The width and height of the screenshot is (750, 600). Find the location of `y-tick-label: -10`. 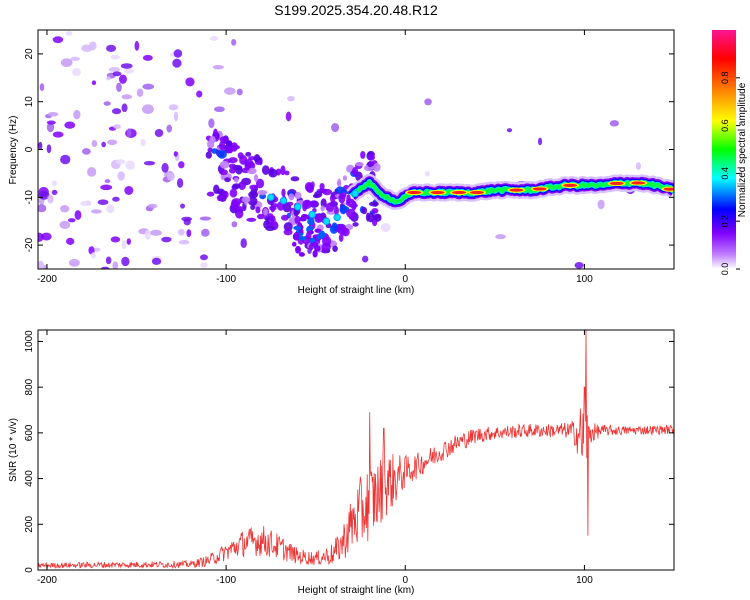

y-tick-label: -10 is located at coordinates (29, 197).